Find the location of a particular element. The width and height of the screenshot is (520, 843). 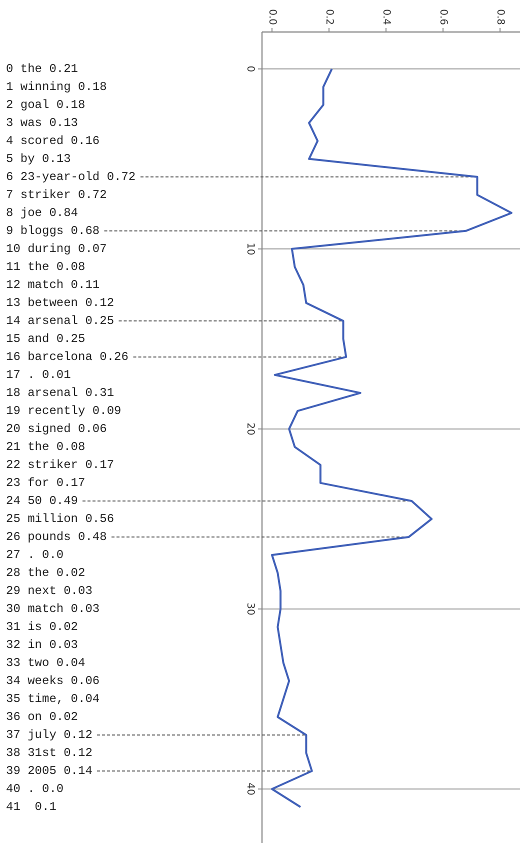

text: 5 by 0.13 is located at coordinates (38, 159).